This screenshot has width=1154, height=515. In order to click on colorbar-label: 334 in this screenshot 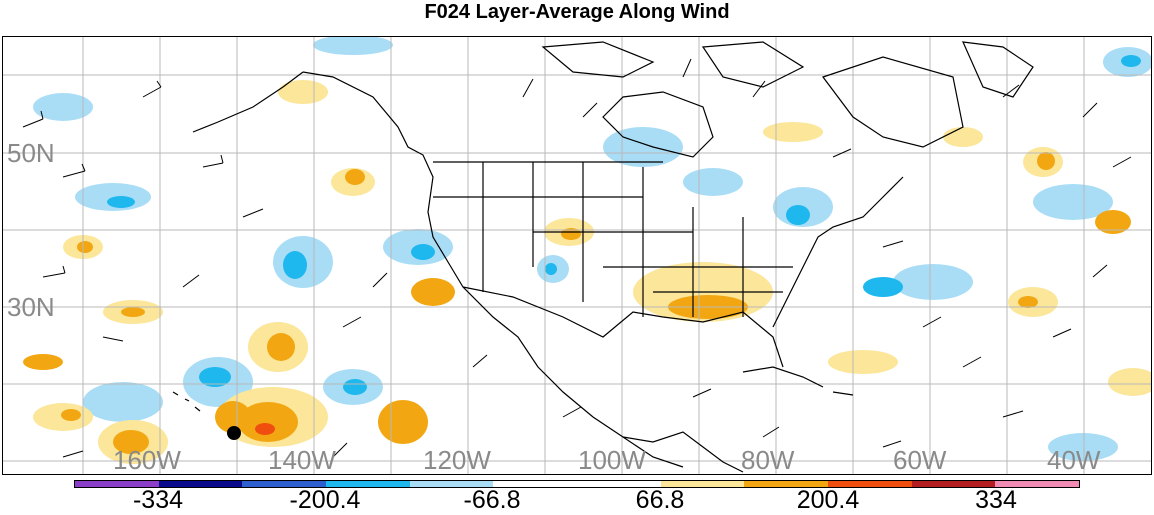, I will do `click(996, 500)`.